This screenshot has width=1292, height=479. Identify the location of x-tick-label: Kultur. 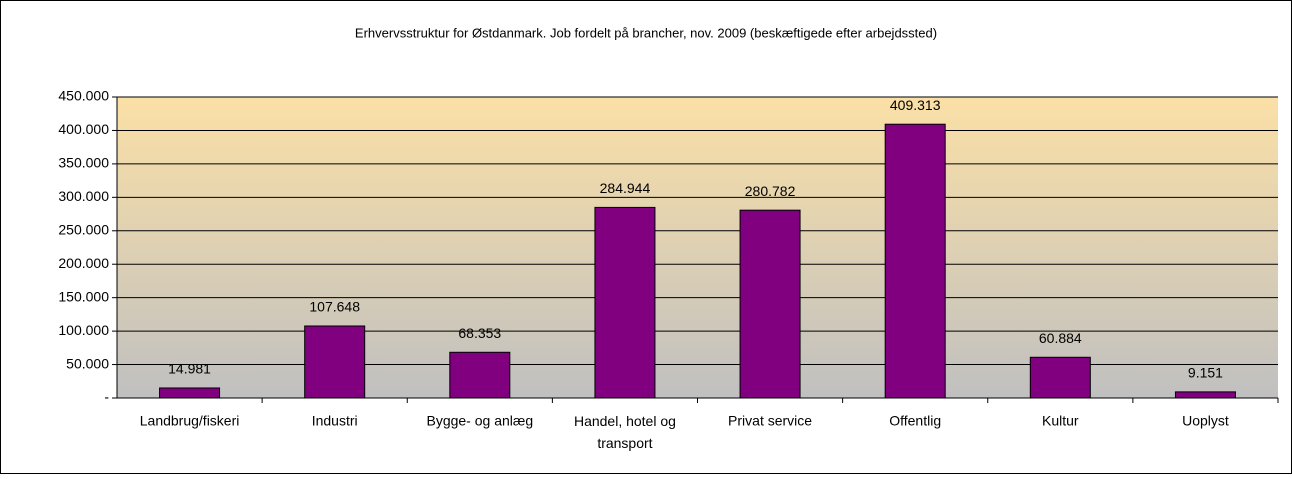
(1060, 421).